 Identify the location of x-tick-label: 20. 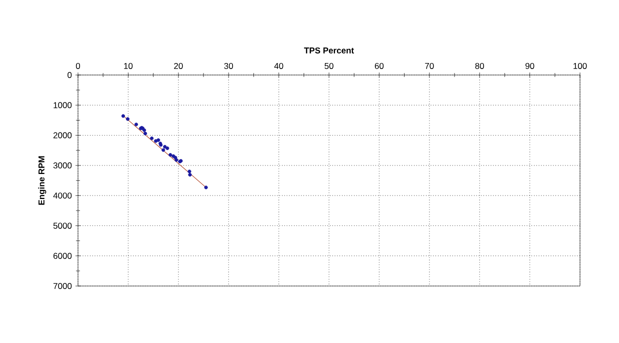
(178, 65).